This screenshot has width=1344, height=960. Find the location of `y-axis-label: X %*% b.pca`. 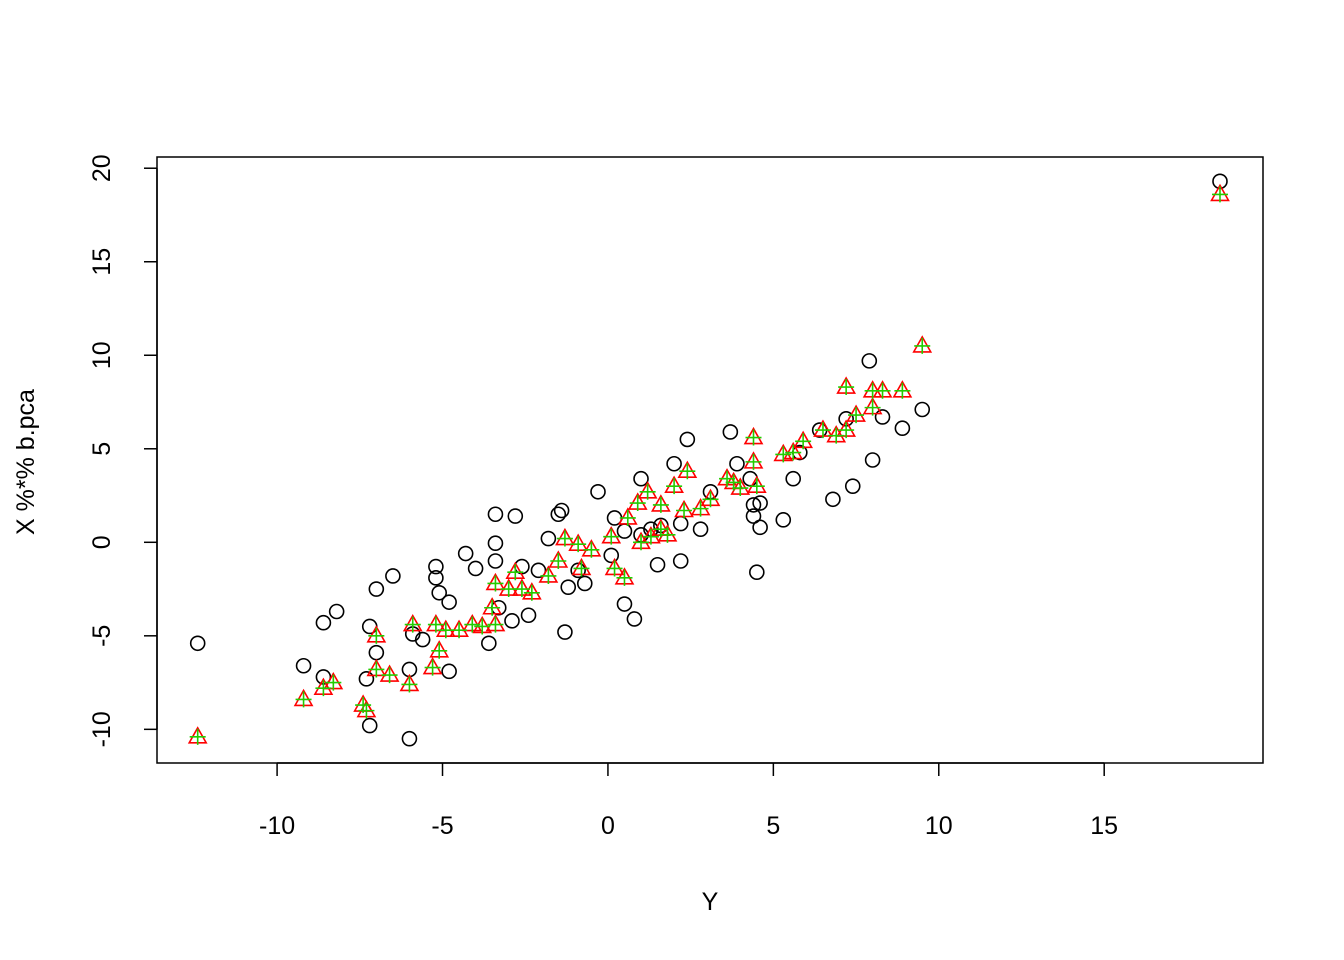

y-axis-label: X %*% b.pca is located at coordinates (26, 462).